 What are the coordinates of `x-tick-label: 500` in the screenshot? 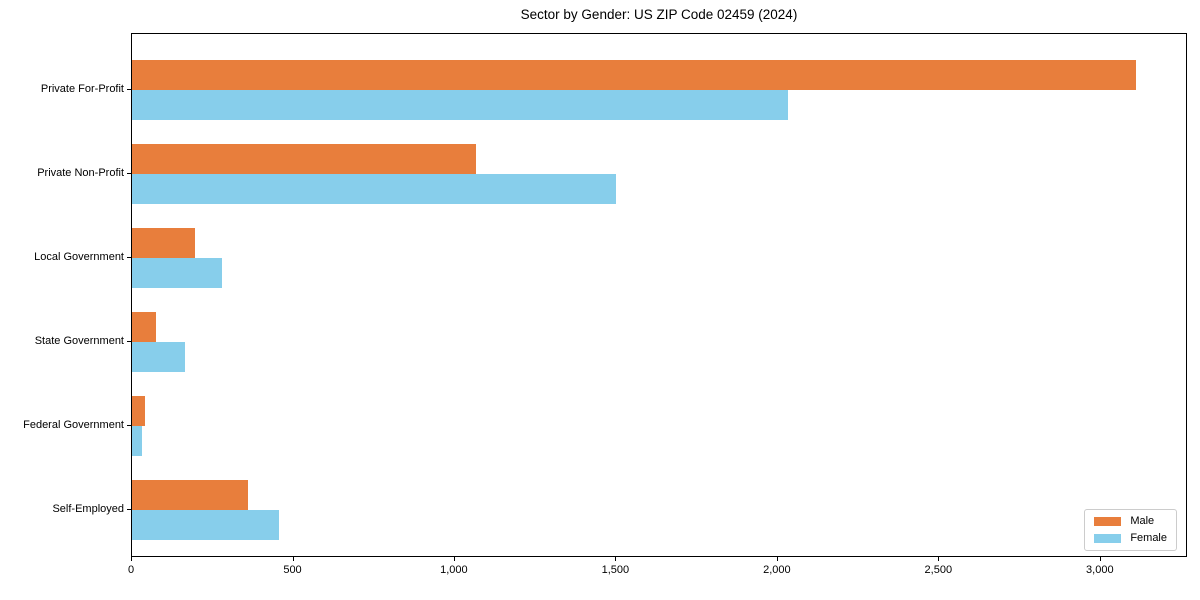 It's located at (292, 570).